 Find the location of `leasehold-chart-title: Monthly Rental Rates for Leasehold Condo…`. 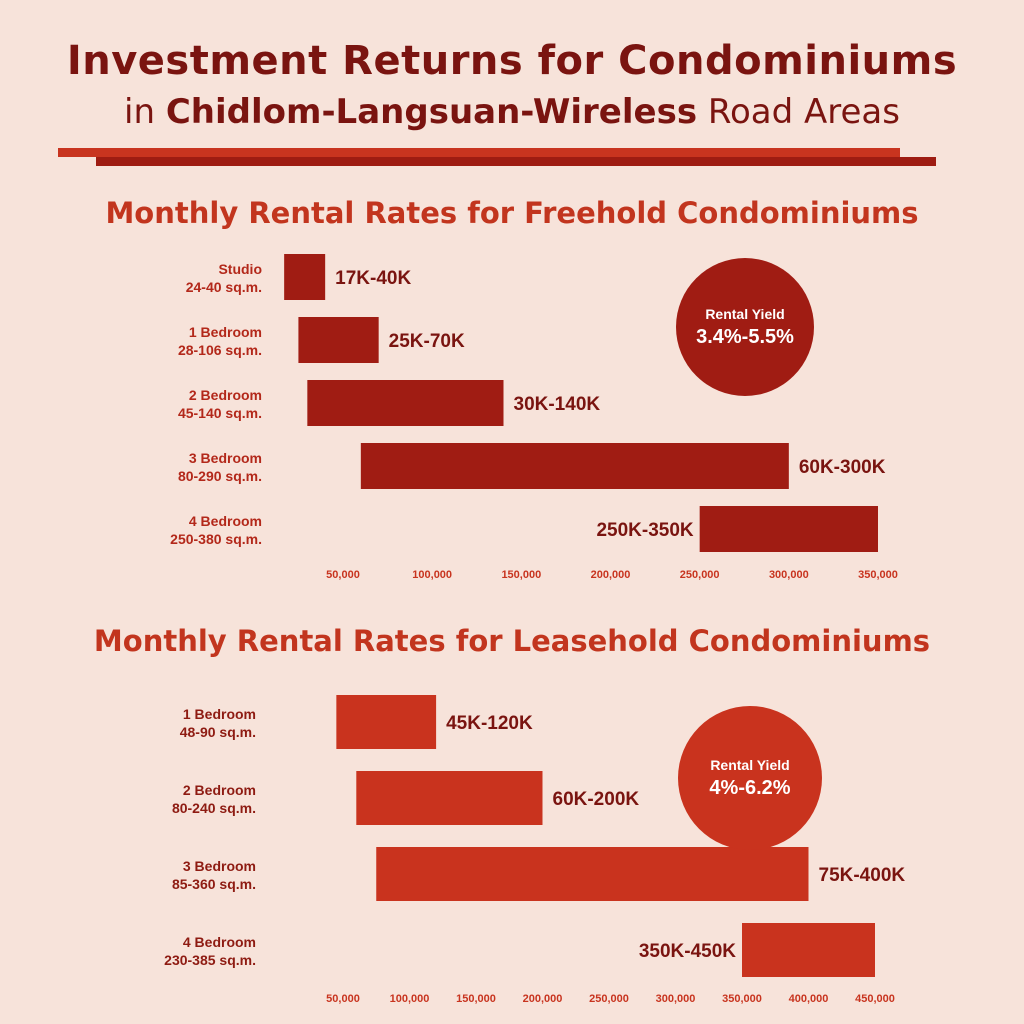

leasehold-chart-title: Monthly Rental Rates for Leasehold Condo… is located at coordinates (512, 641).